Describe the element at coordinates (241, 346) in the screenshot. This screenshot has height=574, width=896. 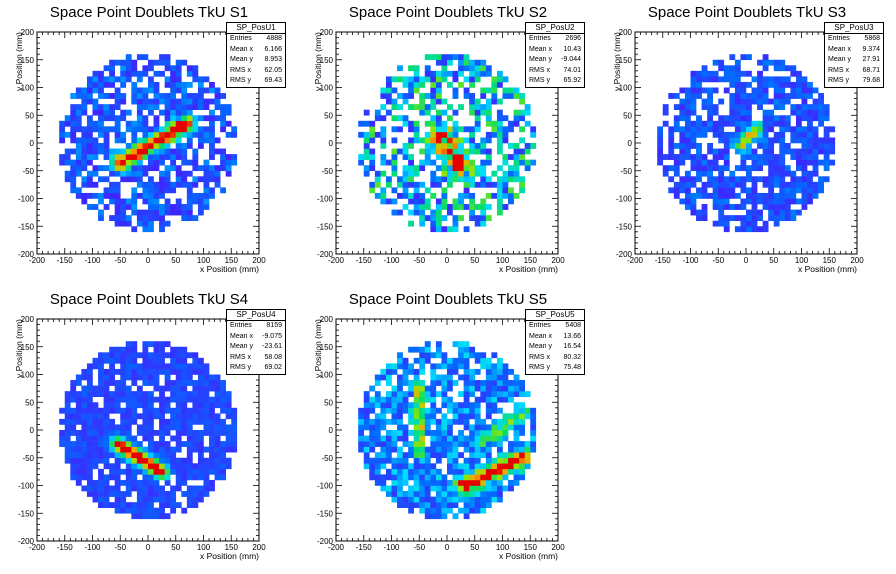
I see `stats-label: Mean y` at that location.